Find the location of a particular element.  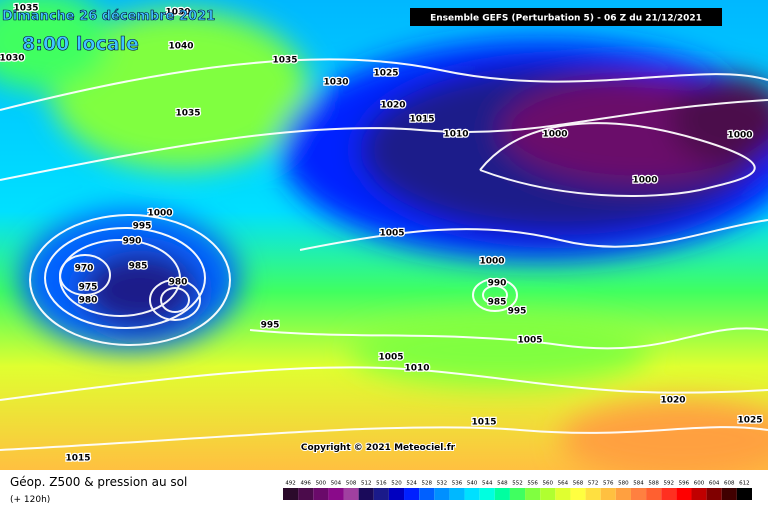

scale-label: 504 is located at coordinates (336, 484).